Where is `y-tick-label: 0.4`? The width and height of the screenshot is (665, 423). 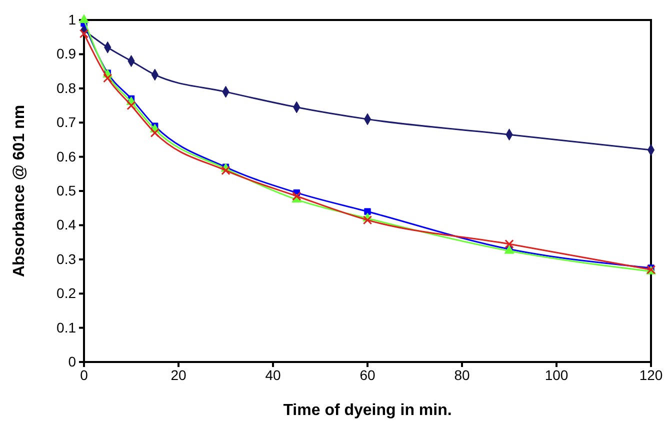
y-tick-label: 0.4 is located at coordinates (66, 224).